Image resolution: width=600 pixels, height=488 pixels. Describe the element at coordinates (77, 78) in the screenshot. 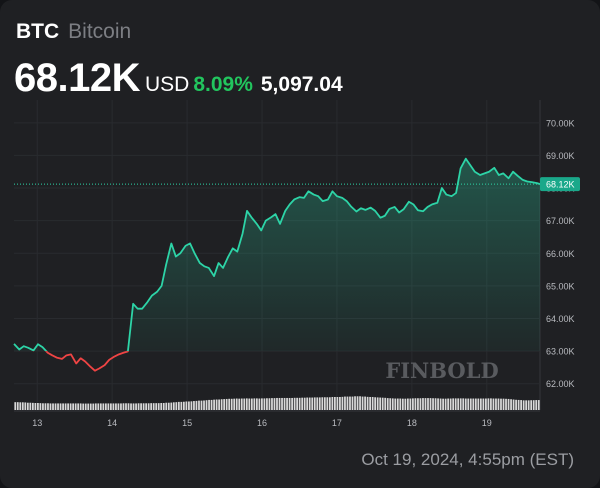

I see `current-price: 68.12K` at that location.